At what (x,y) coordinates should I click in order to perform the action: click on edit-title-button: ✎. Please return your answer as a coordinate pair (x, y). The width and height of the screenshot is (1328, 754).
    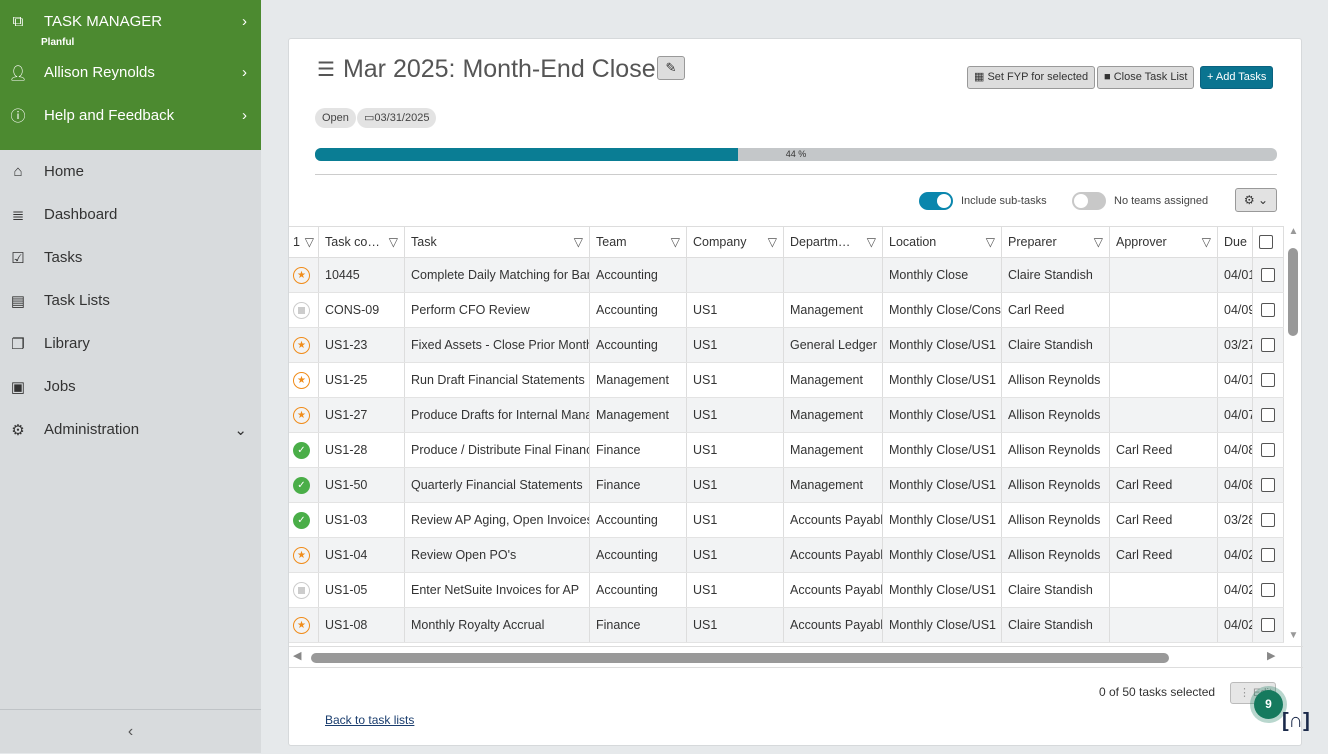
    Looking at the image, I should click on (671, 68).